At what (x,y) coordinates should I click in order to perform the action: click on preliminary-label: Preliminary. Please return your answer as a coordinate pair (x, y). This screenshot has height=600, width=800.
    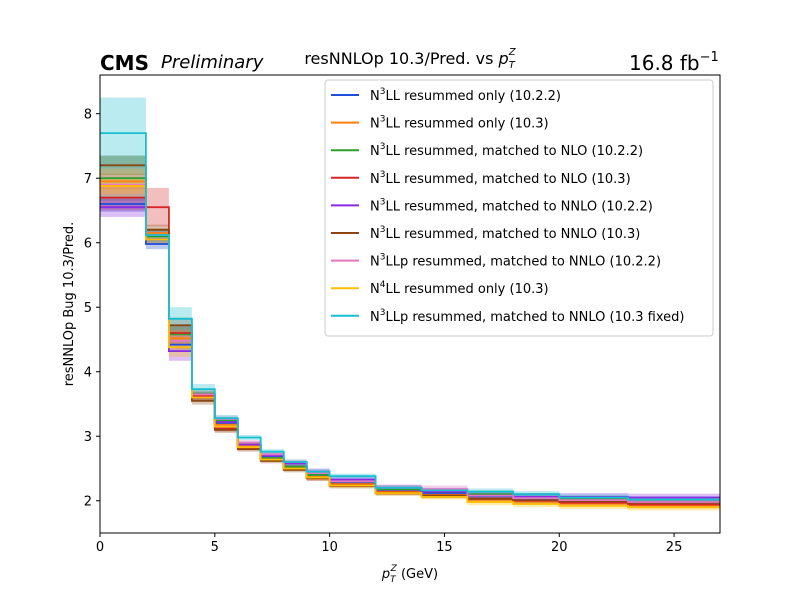
    Looking at the image, I should click on (212, 62).